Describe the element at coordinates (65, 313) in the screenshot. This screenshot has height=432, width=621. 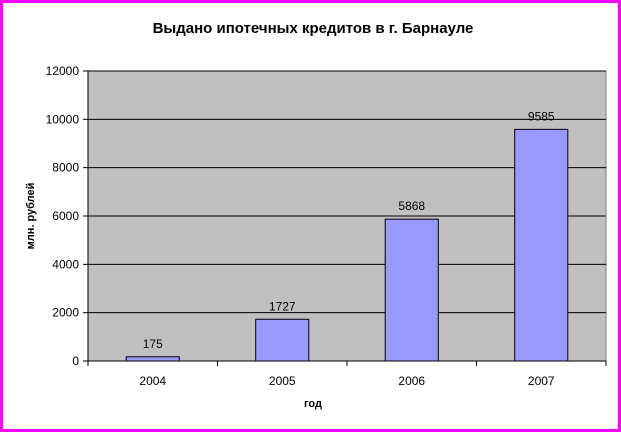
I see `y-tick-label: 2000` at that location.